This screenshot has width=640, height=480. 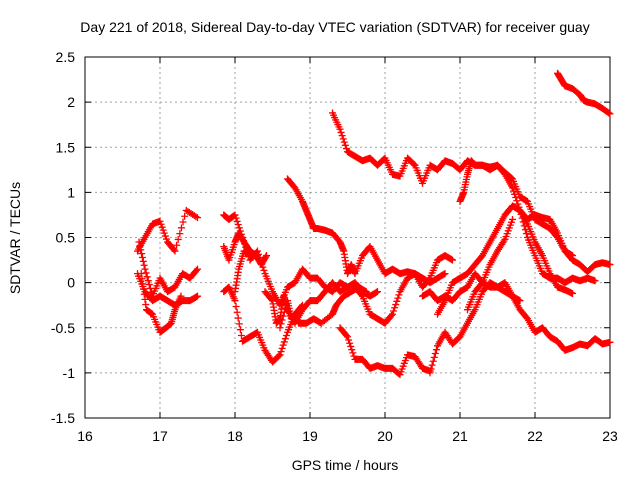 What do you see at coordinates (167, 230) in the screenshot?
I see `series-s2` at bounding box center [167, 230].